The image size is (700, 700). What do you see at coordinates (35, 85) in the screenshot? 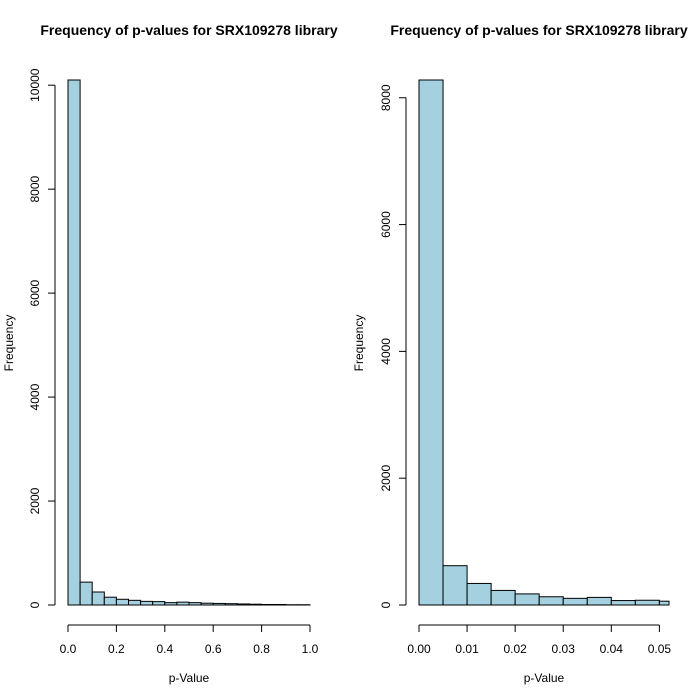
I see `y-tick-label: 10000` at bounding box center [35, 85].